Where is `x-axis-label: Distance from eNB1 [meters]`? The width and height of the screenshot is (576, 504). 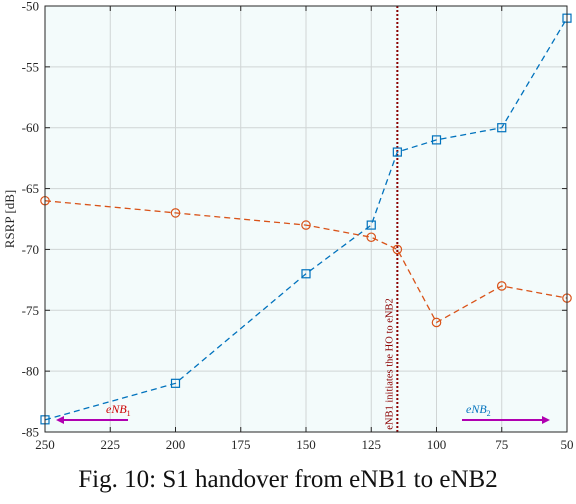
x-axis-label: Distance from eNB1 [meters] is located at coordinates (306, 459).